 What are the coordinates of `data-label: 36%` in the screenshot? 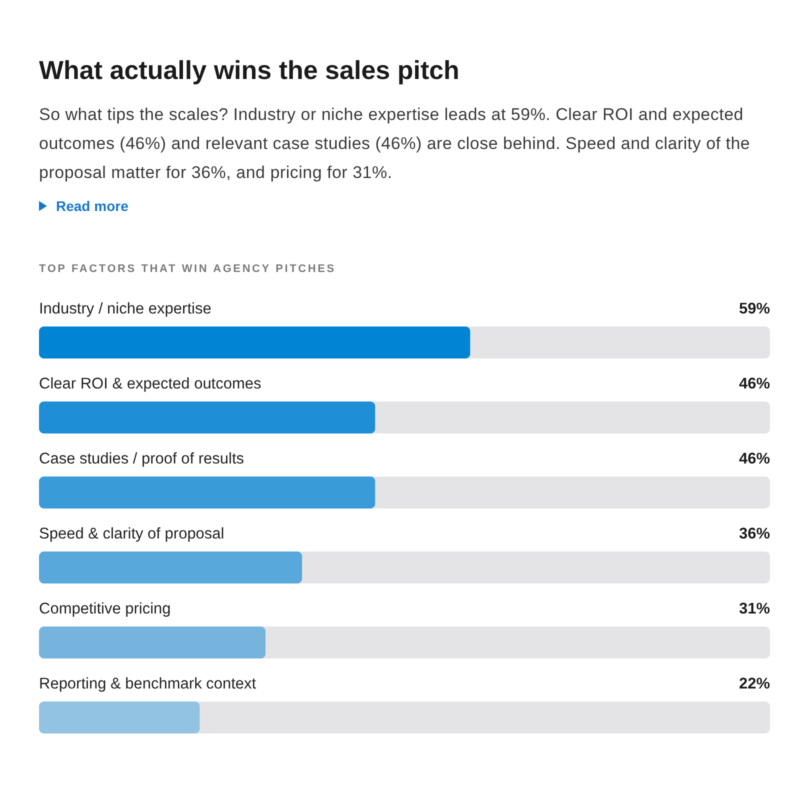 It's located at (754, 534).